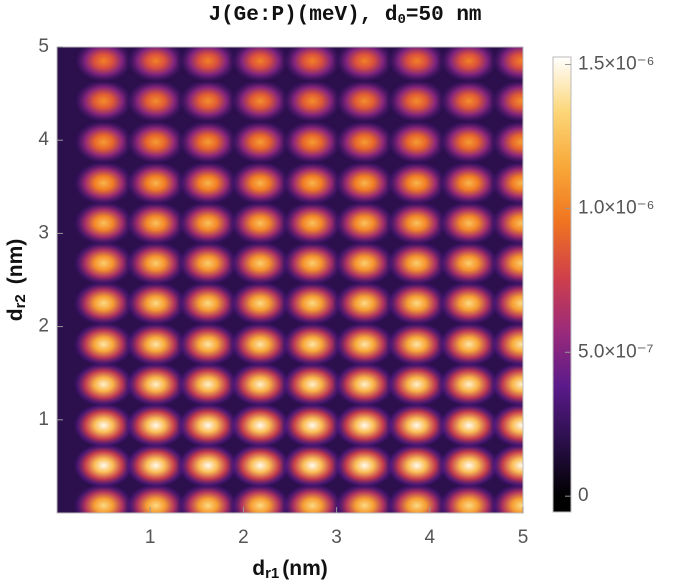 This screenshot has height=588, width=685. What do you see at coordinates (43, 232) in the screenshot?
I see `y-tick-label: 3` at bounding box center [43, 232].